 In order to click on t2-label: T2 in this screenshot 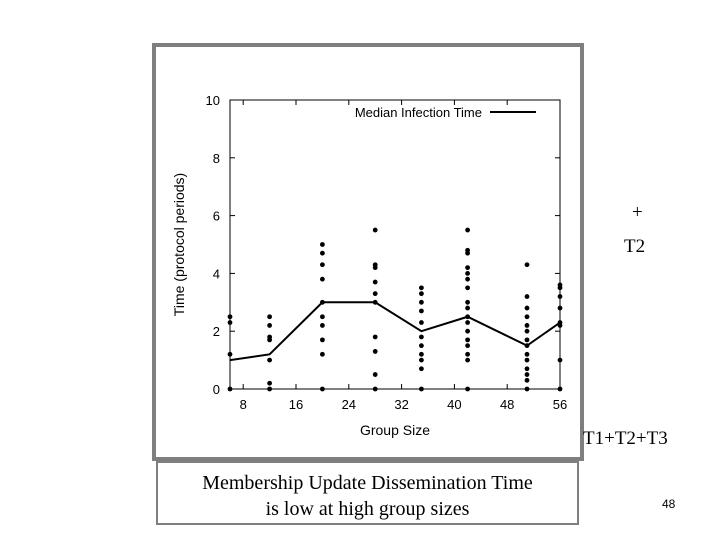, I will do `click(635, 246)`.